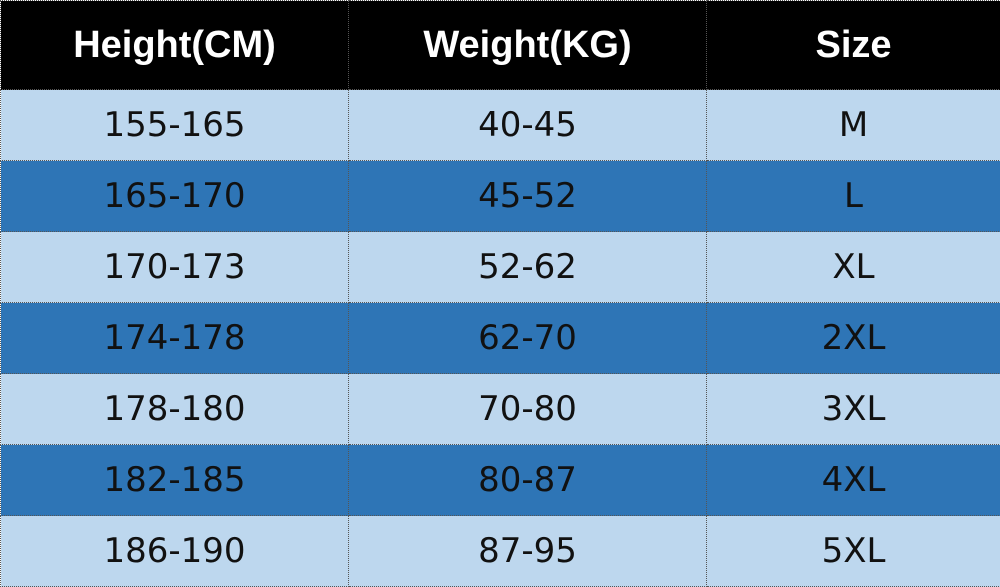 The width and height of the screenshot is (1000, 587). I want to click on weight-cell: 80-87, so click(528, 480).